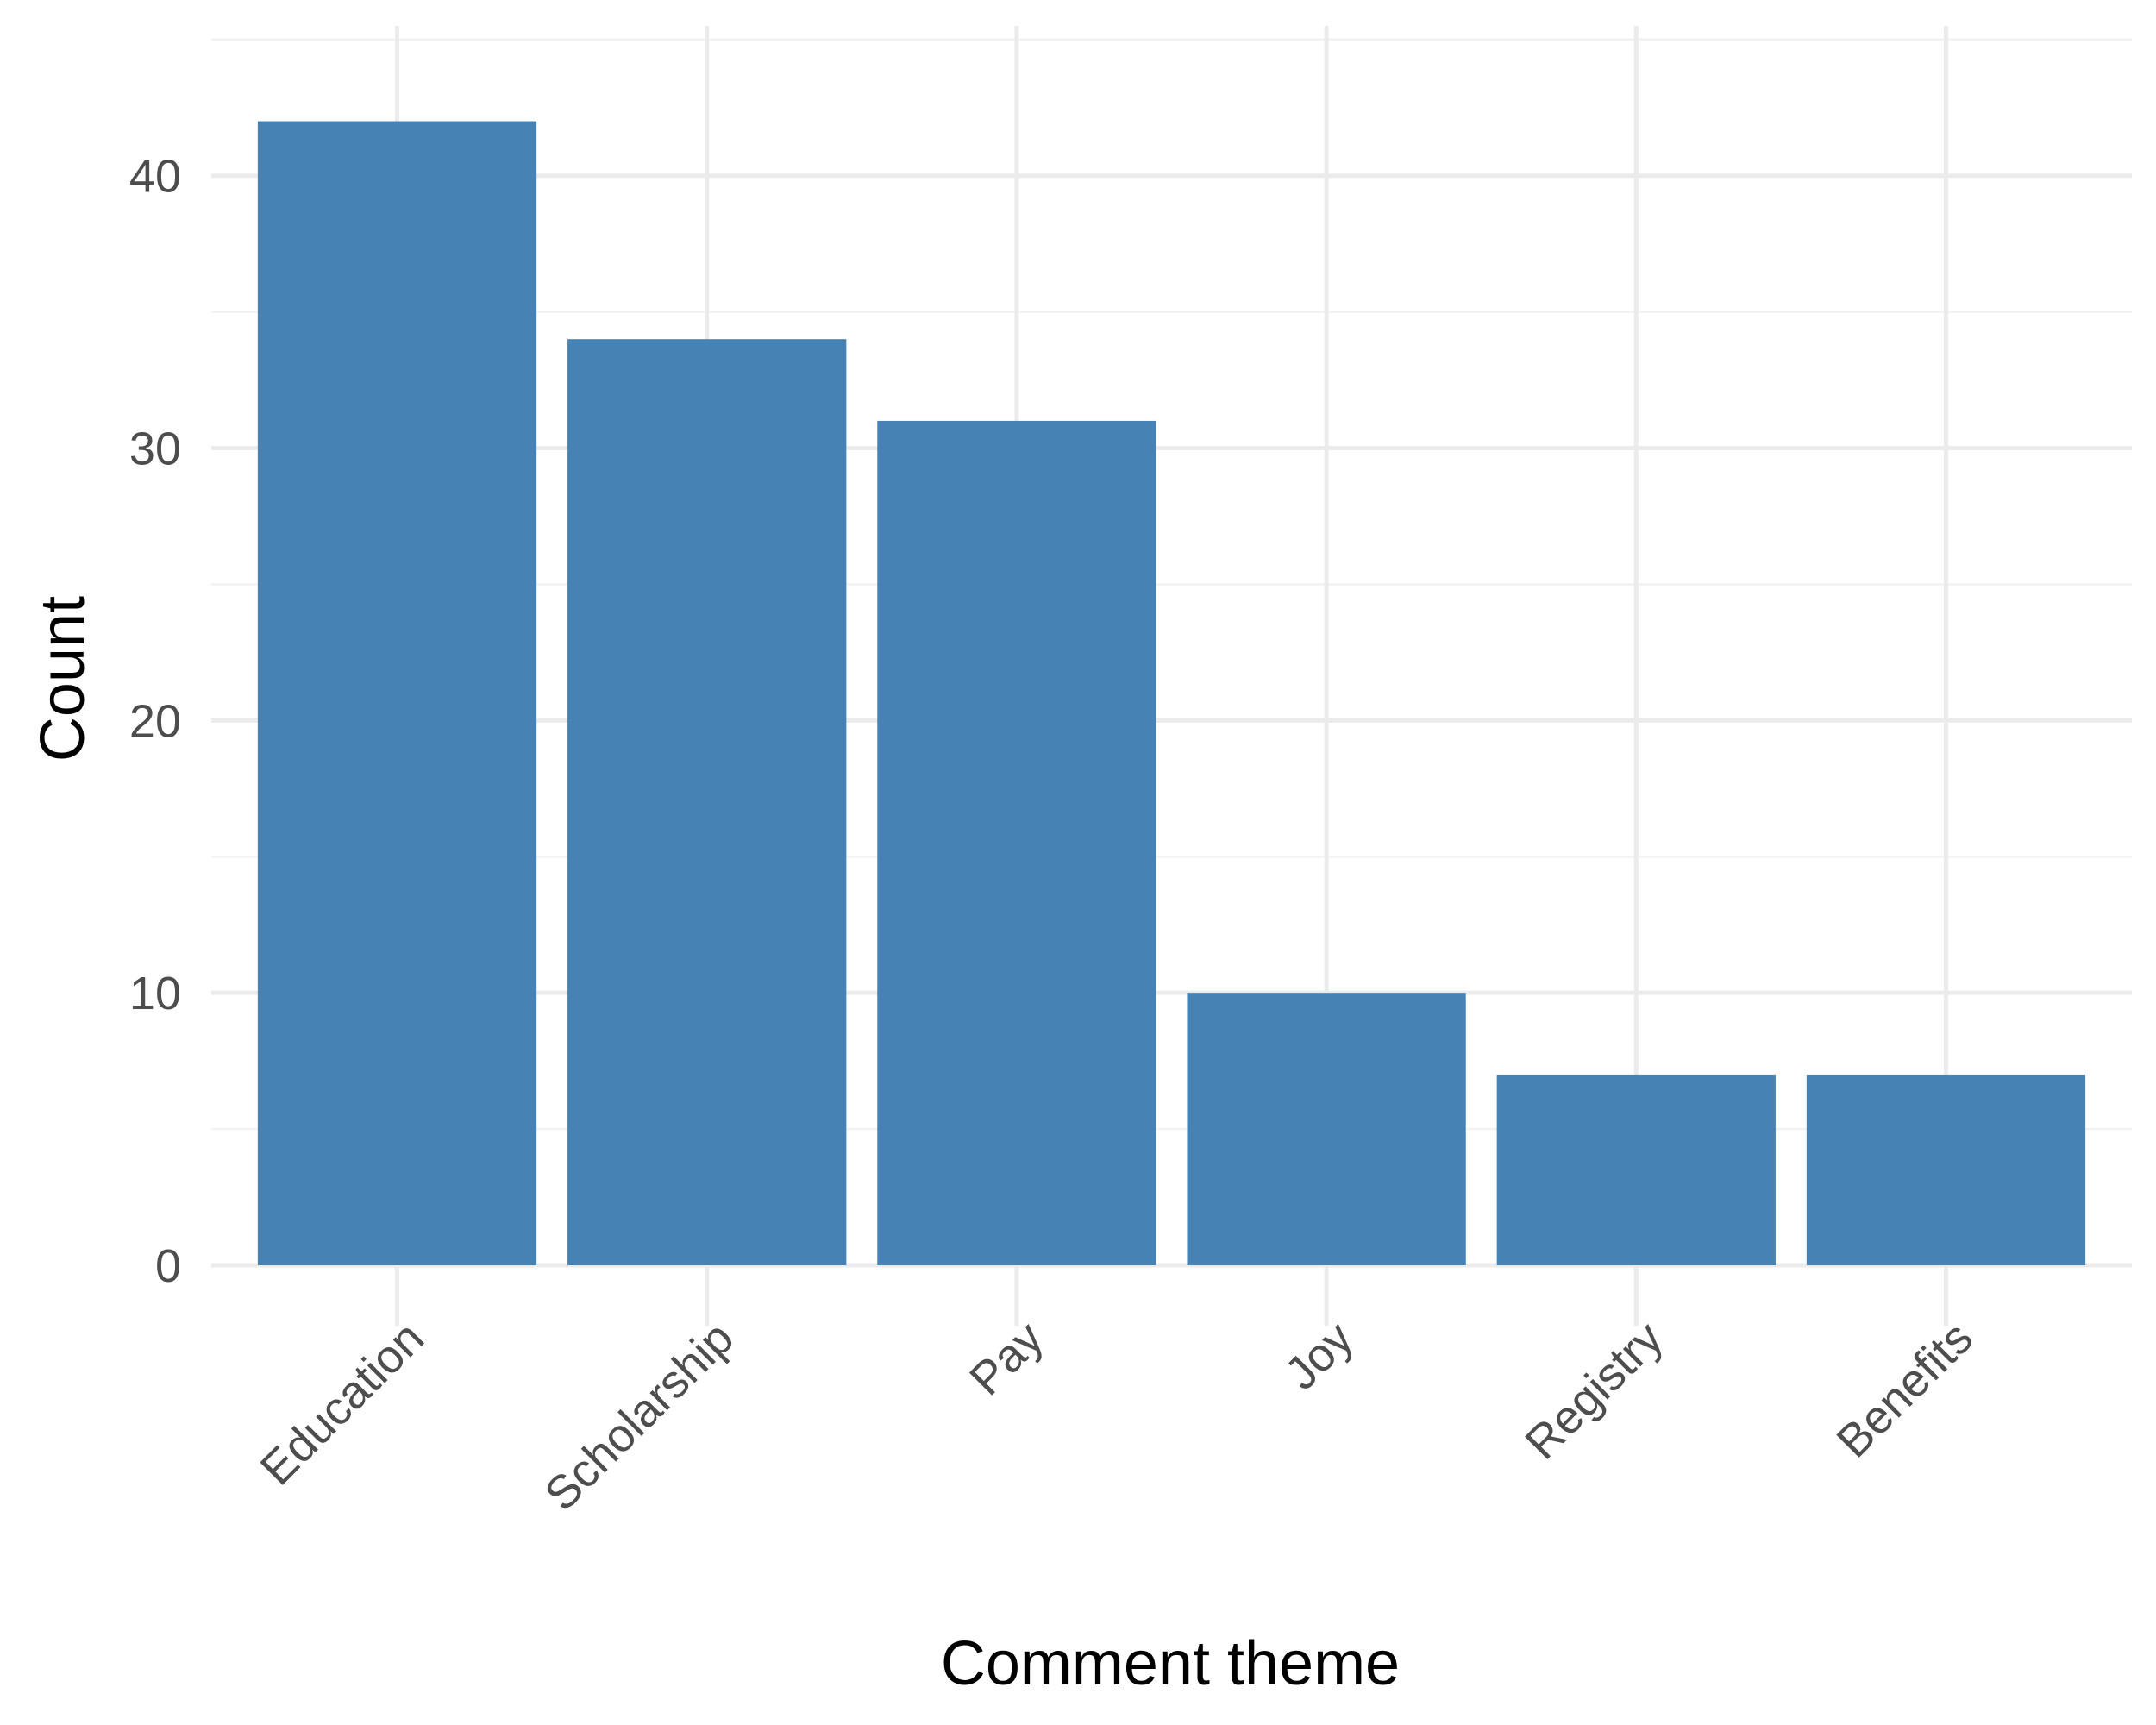 The width and height of the screenshot is (2156, 1725). What do you see at coordinates (155, 449) in the screenshot?
I see `y-tick-label: 30` at bounding box center [155, 449].